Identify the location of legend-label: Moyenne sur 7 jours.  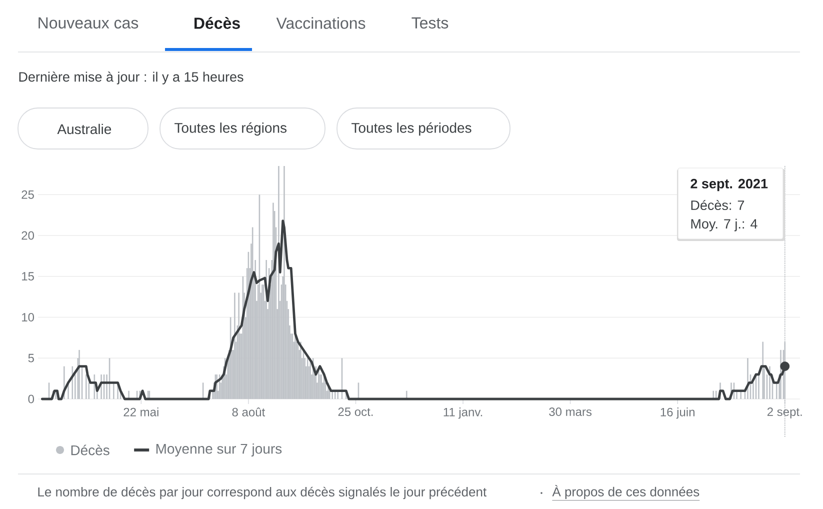
(219, 450).